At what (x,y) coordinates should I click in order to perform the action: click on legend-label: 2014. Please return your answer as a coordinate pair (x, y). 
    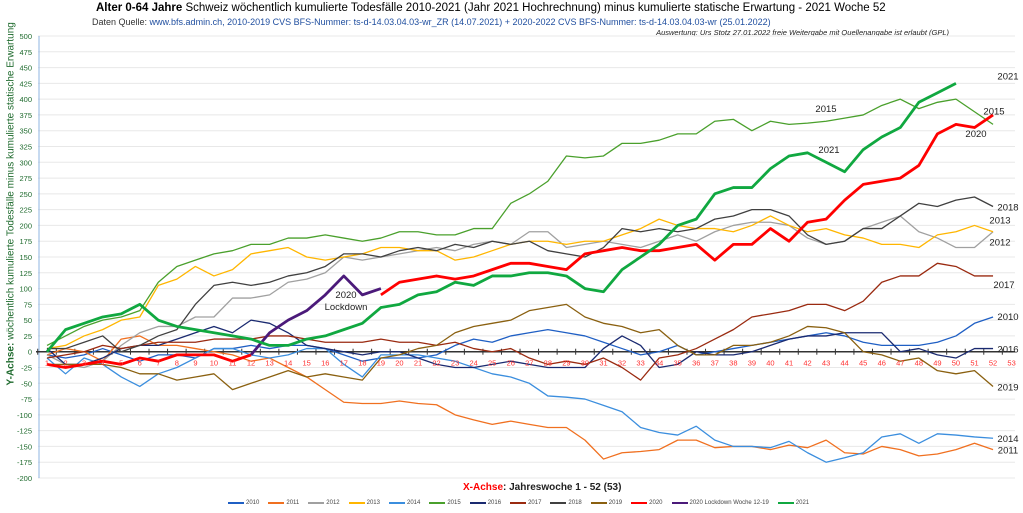
    Looking at the image, I should click on (413, 503).